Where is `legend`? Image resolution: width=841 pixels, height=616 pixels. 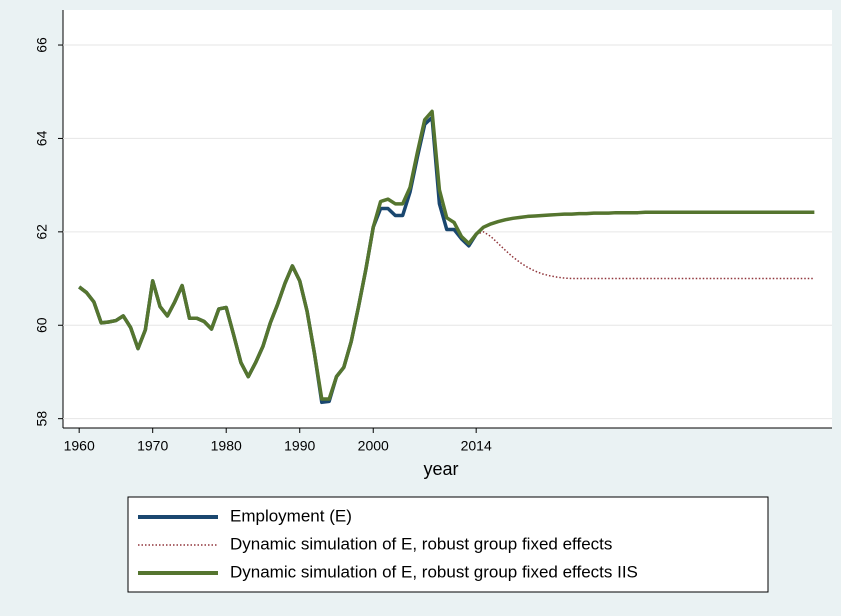
legend is located at coordinates (448, 544).